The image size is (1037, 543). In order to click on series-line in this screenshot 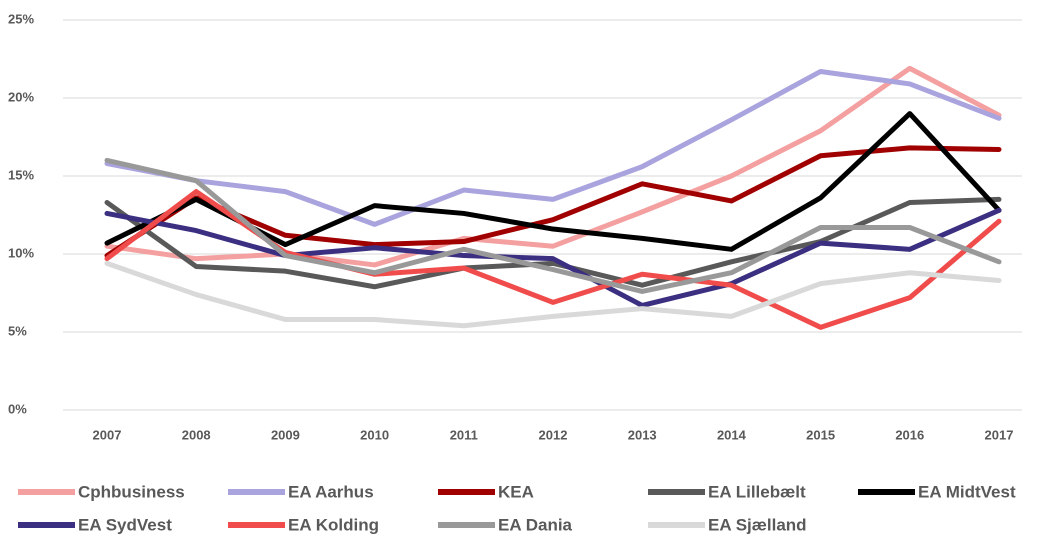, I will do `click(553, 294)`.